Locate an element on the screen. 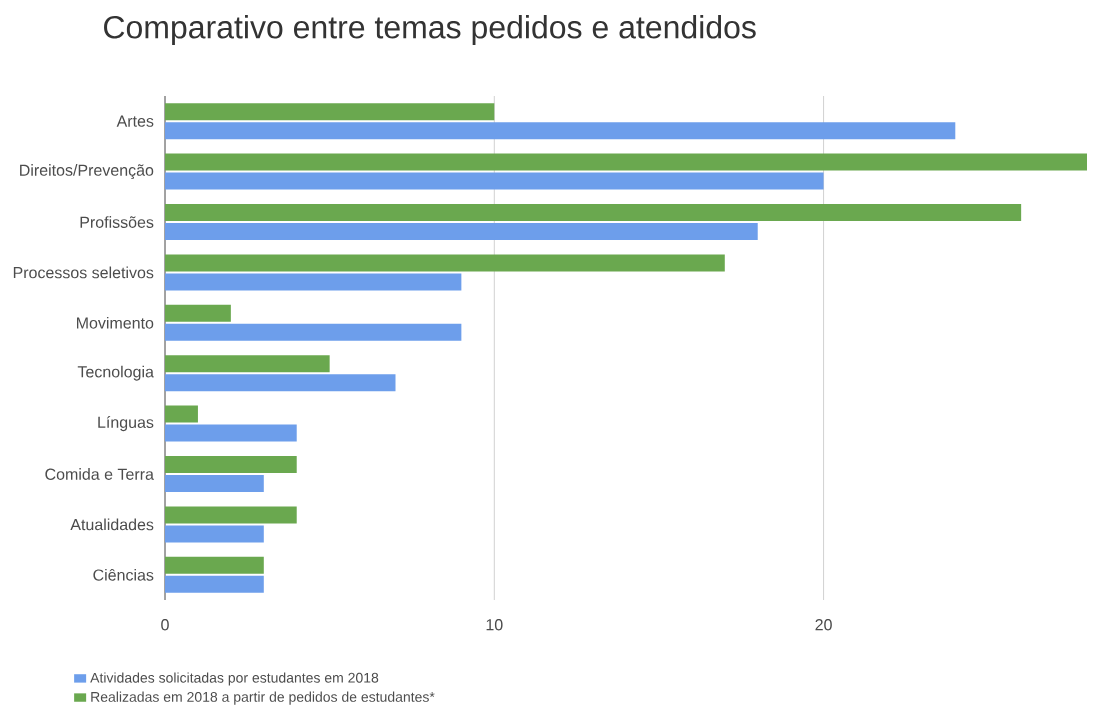 This screenshot has width=1106, height=709. y-tick-label: Línguas is located at coordinates (126, 424).